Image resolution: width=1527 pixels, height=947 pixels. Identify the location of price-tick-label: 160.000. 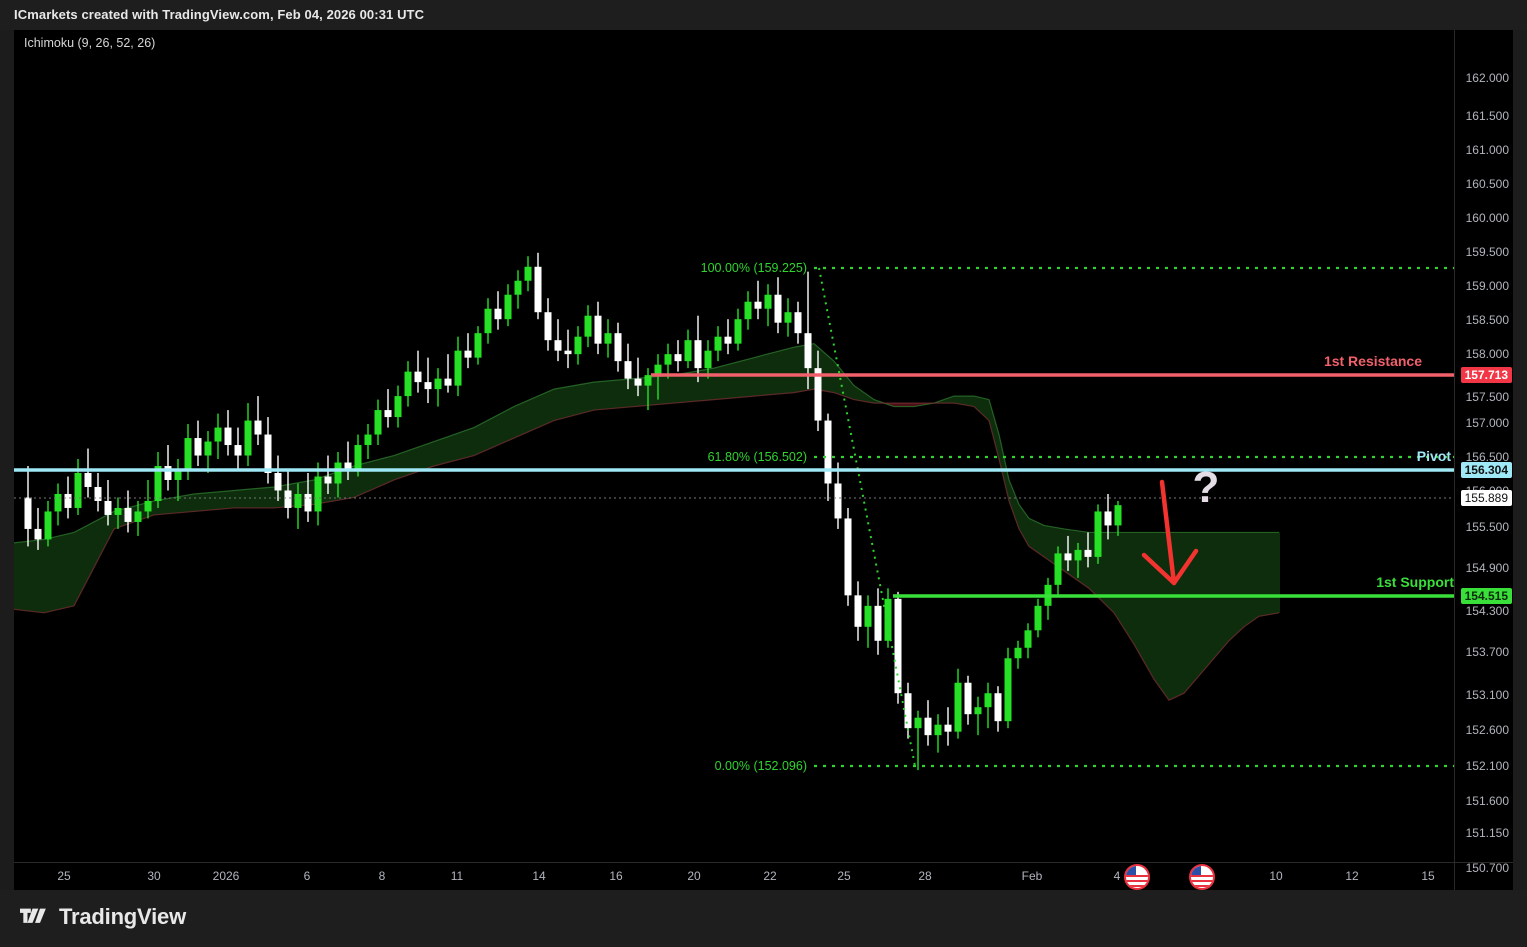
(1487, 218).